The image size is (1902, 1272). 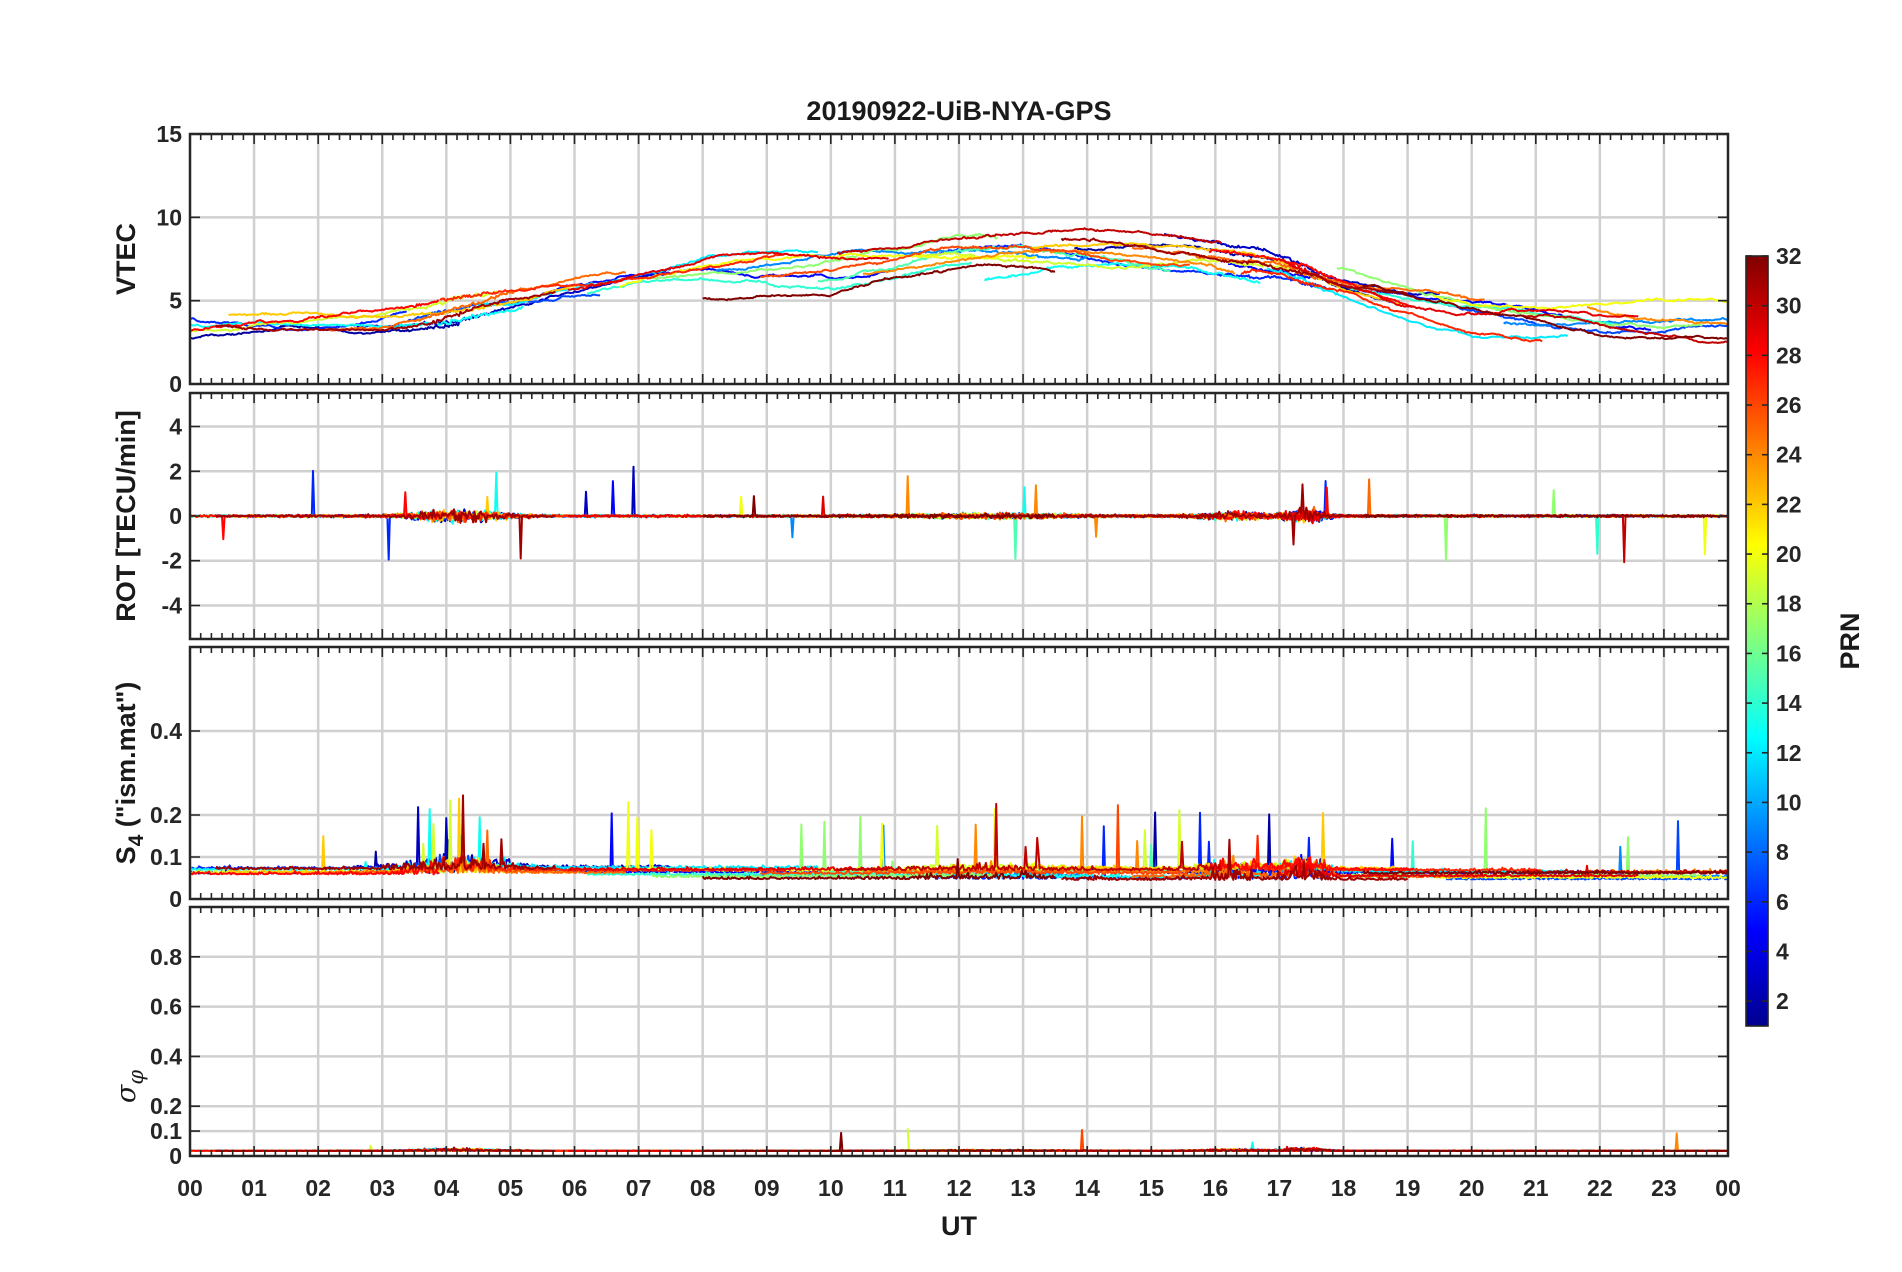 I want to click on y-tick-label: 5, so click(x=175, y=301).